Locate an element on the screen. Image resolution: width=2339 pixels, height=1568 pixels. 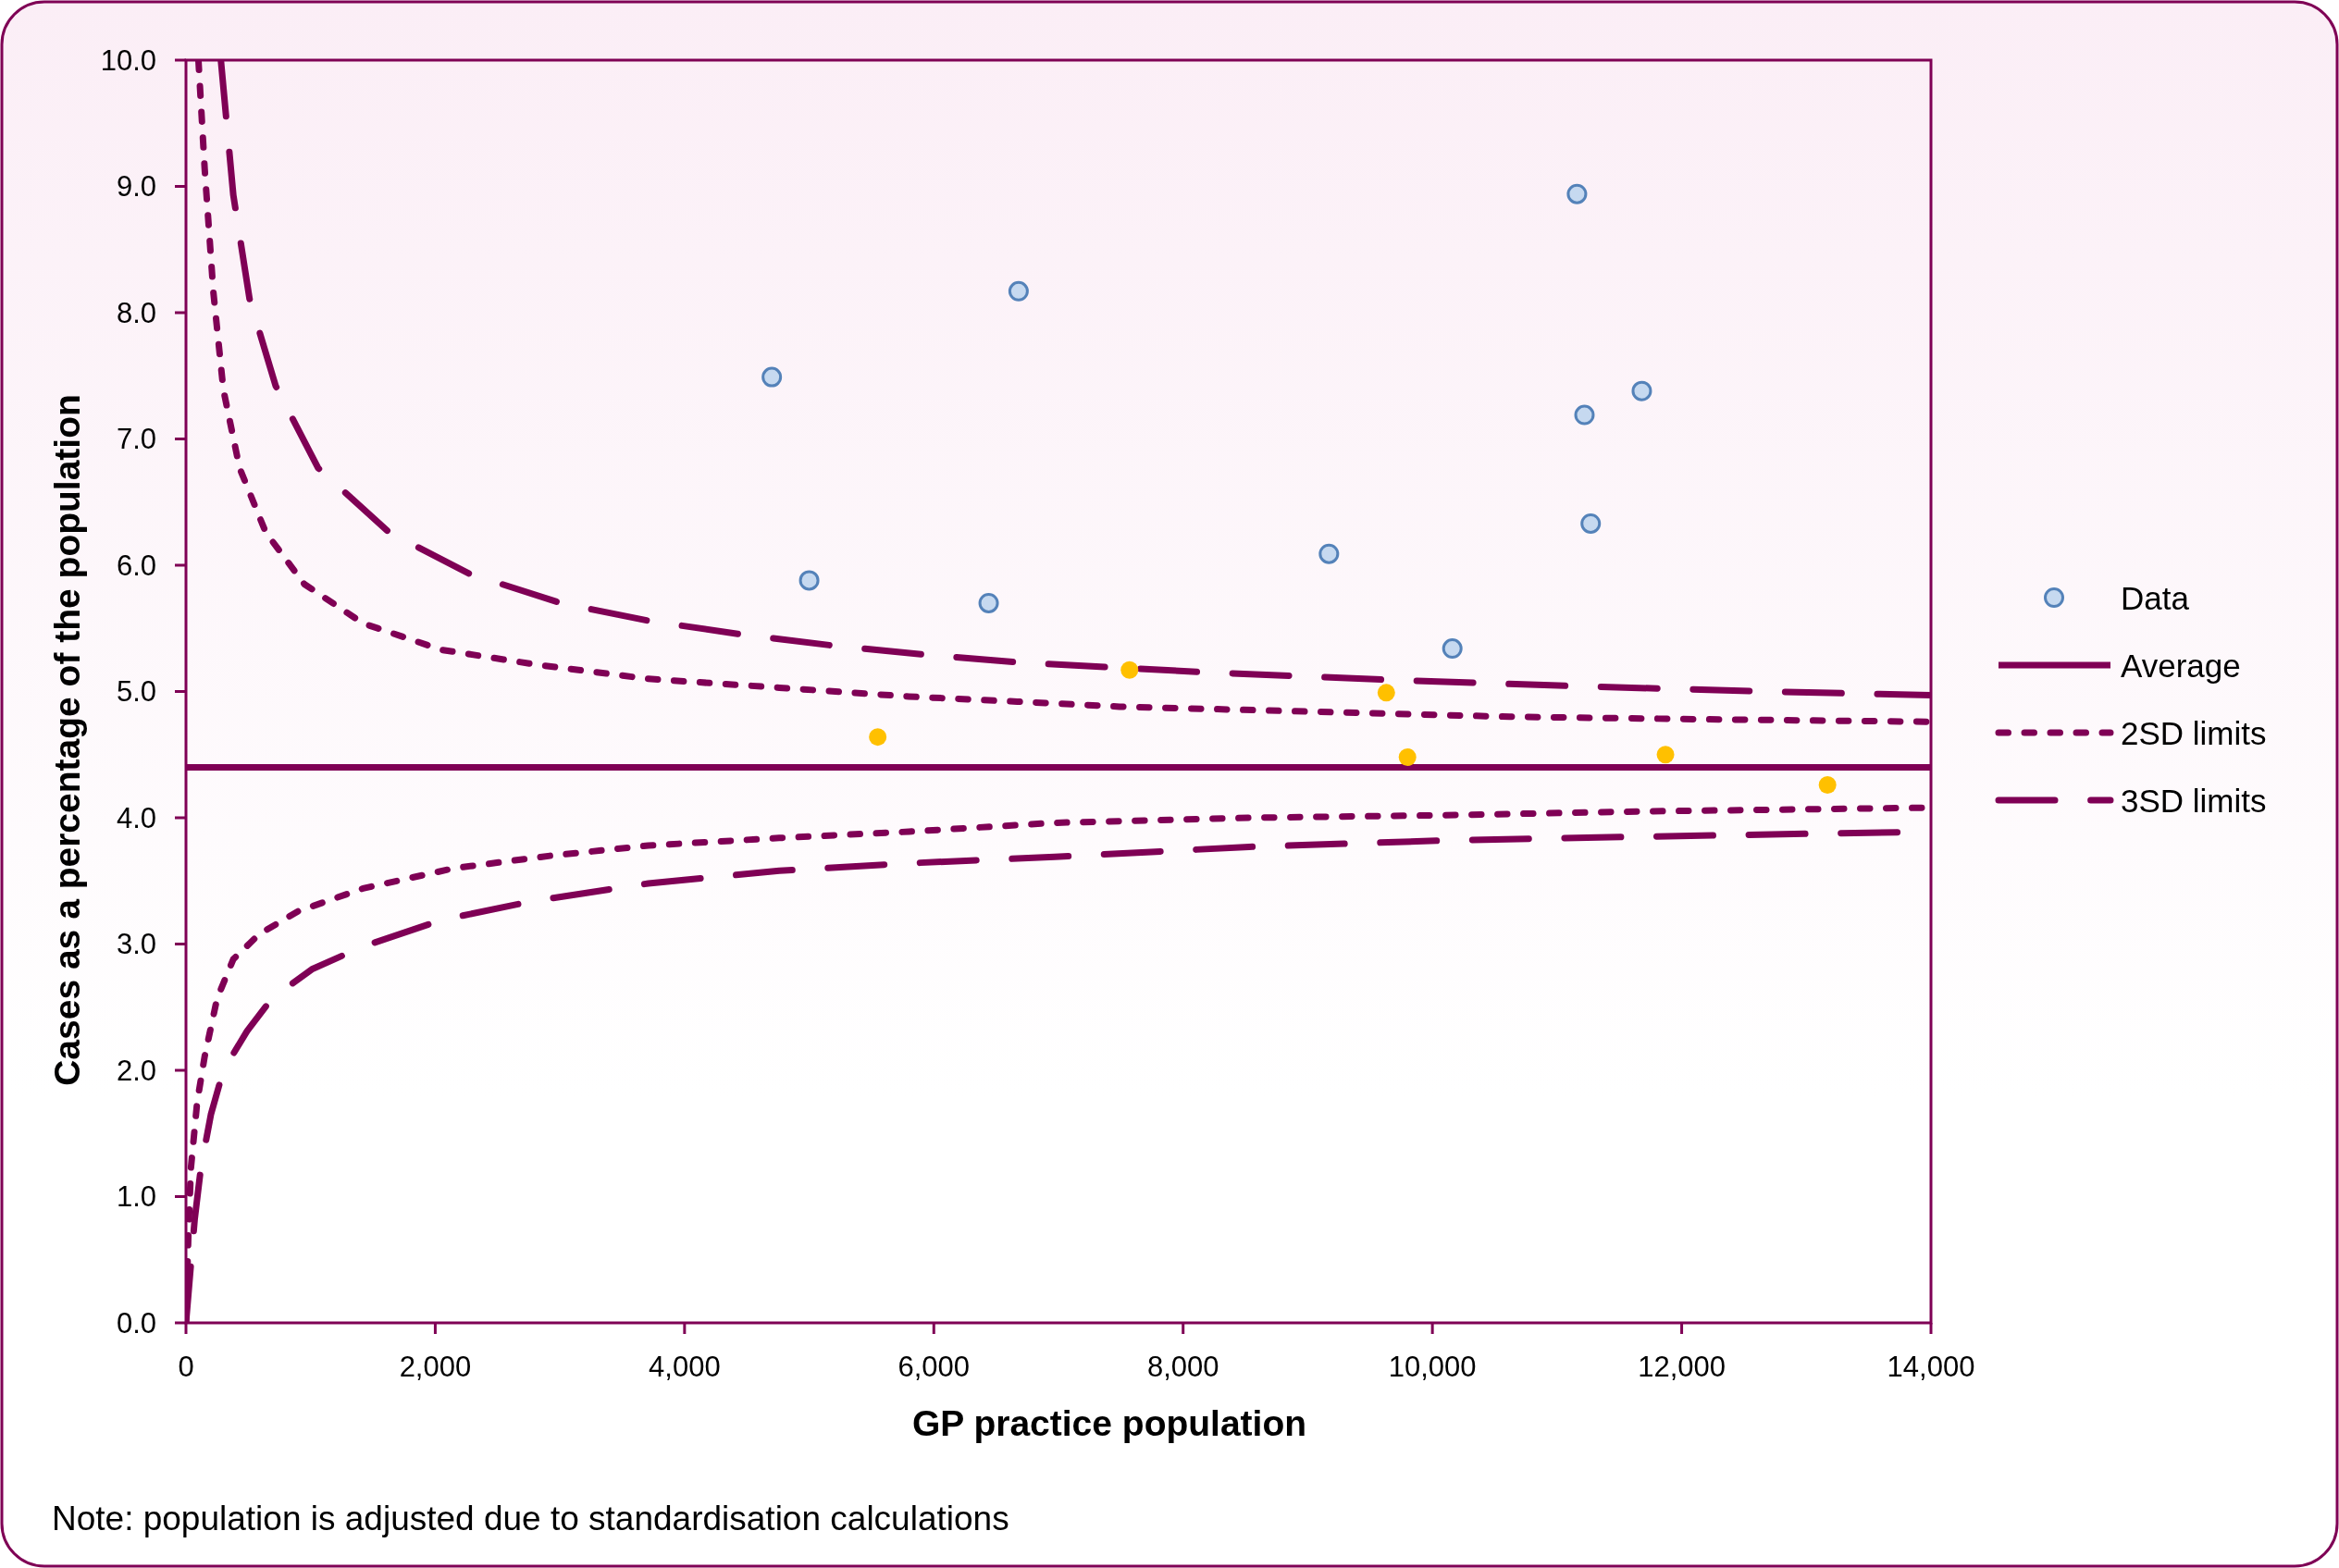
legend-label: Data is located at coordinates (2155, 597).